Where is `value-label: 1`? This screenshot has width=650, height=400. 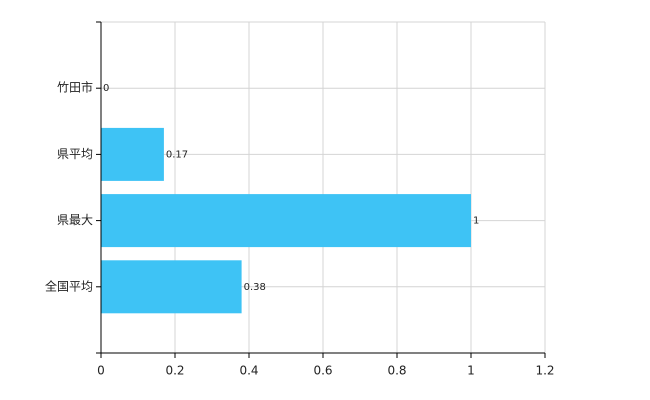 value-label: 1 is located at coordinates (476, 221).